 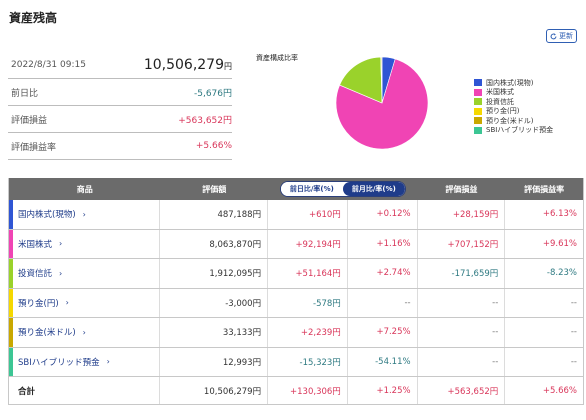 What do you see at coordinates (383, 273) in the screenshot?
I see `change-rate-cell: +2.74%` at bounding box center [383, 273].